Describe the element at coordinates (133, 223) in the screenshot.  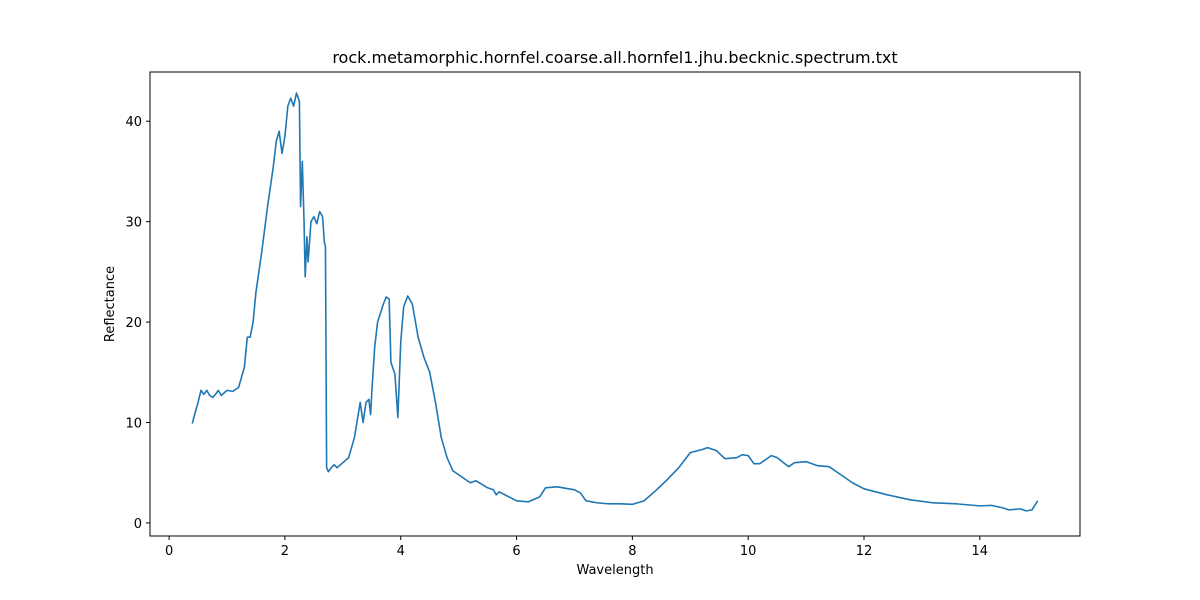
I see `y-tick-label: 30` at that location.